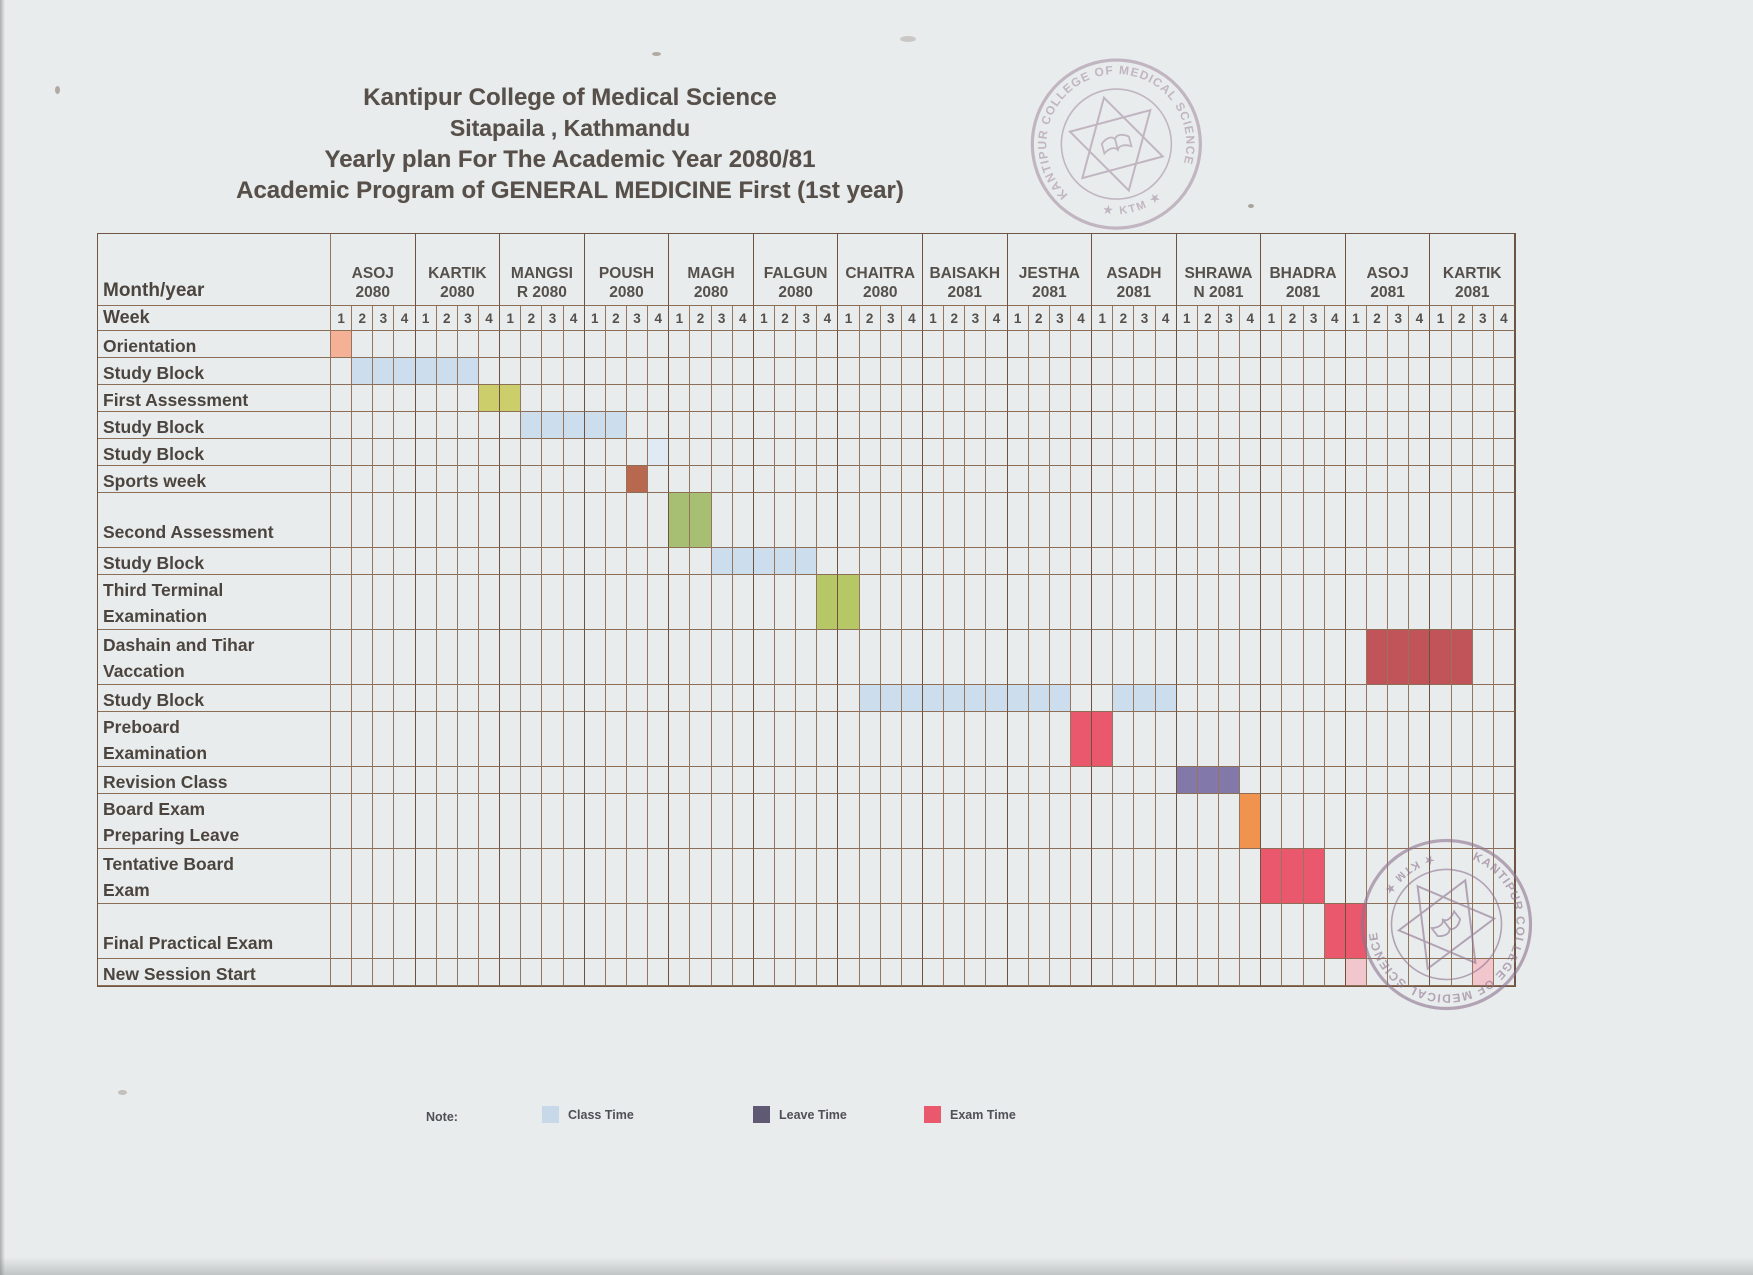 The width and height of the screenshot is (1753, 1275). I want to click on row-label: Preboard Examination, so click(214, 739).